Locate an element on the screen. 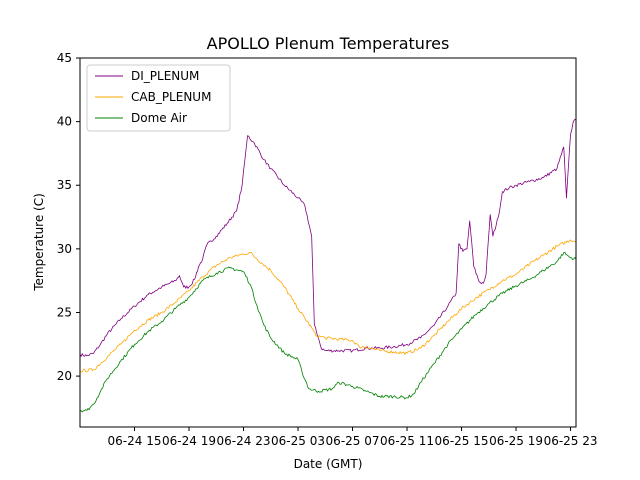 This screenshot has height=480, width=640. x-tick-label: 06-25 07 is located at coordinates (353, 441).